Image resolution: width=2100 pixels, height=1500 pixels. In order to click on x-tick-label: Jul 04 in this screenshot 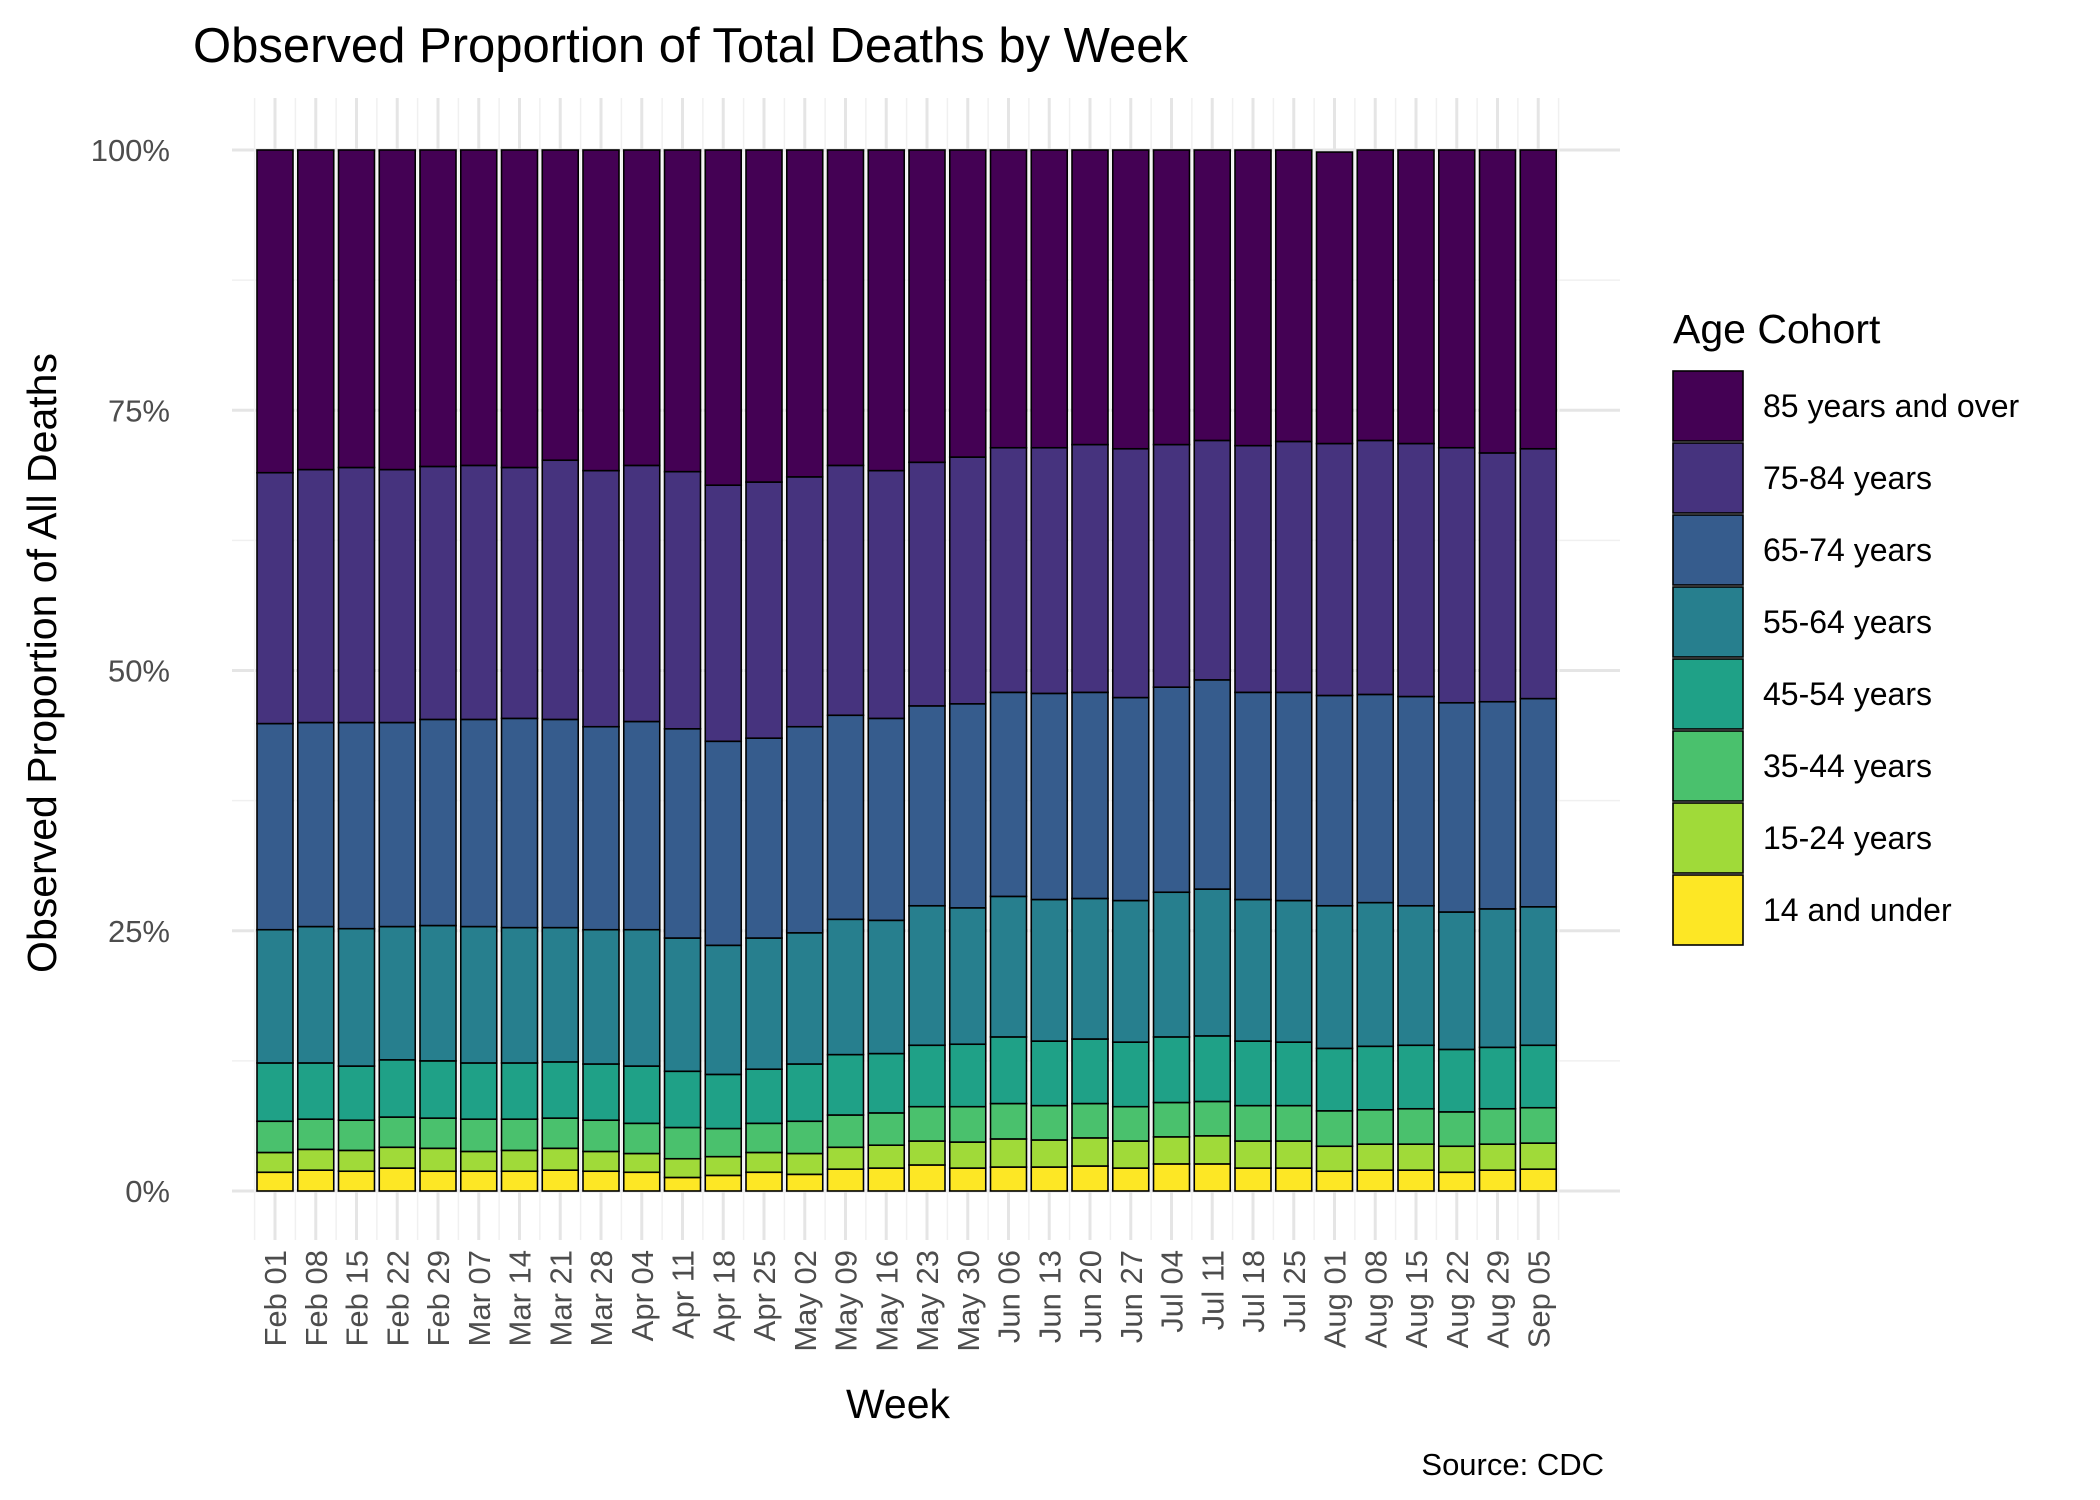, I will do `click(1172, 1291)`.